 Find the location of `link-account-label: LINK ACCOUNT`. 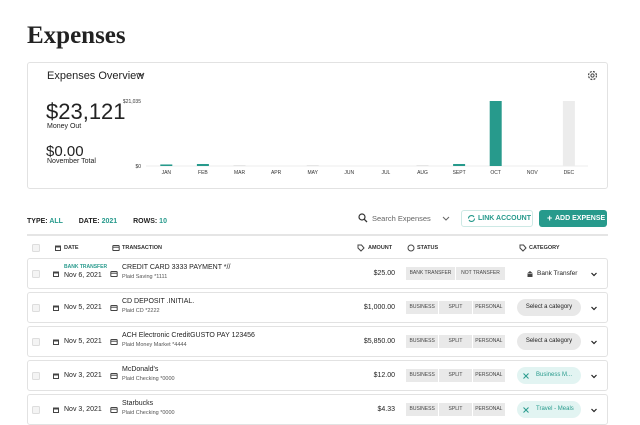

link-account-label: LINK ACCOUNT is located at coordinates (505, 218).